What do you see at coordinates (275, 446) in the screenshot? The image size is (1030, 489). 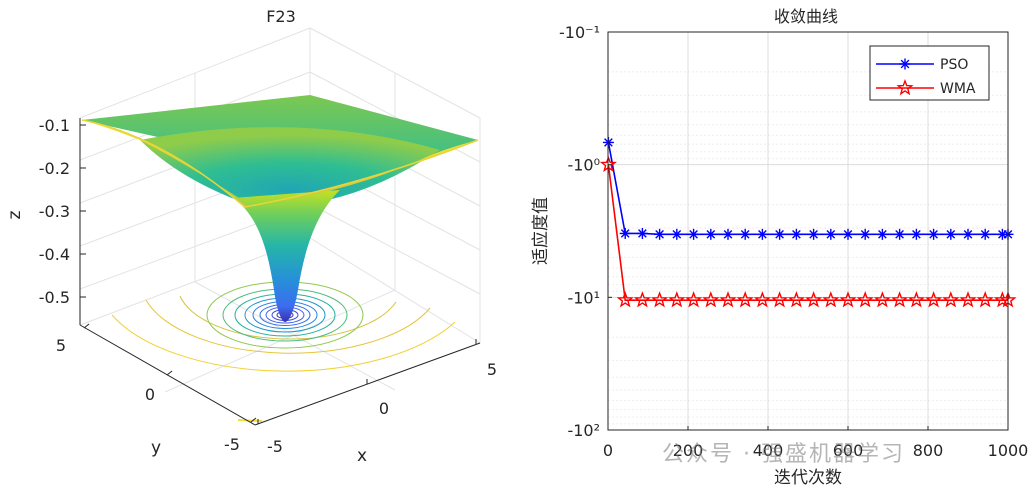 I see `x-tick: -5` at bounding box center [275, 446].